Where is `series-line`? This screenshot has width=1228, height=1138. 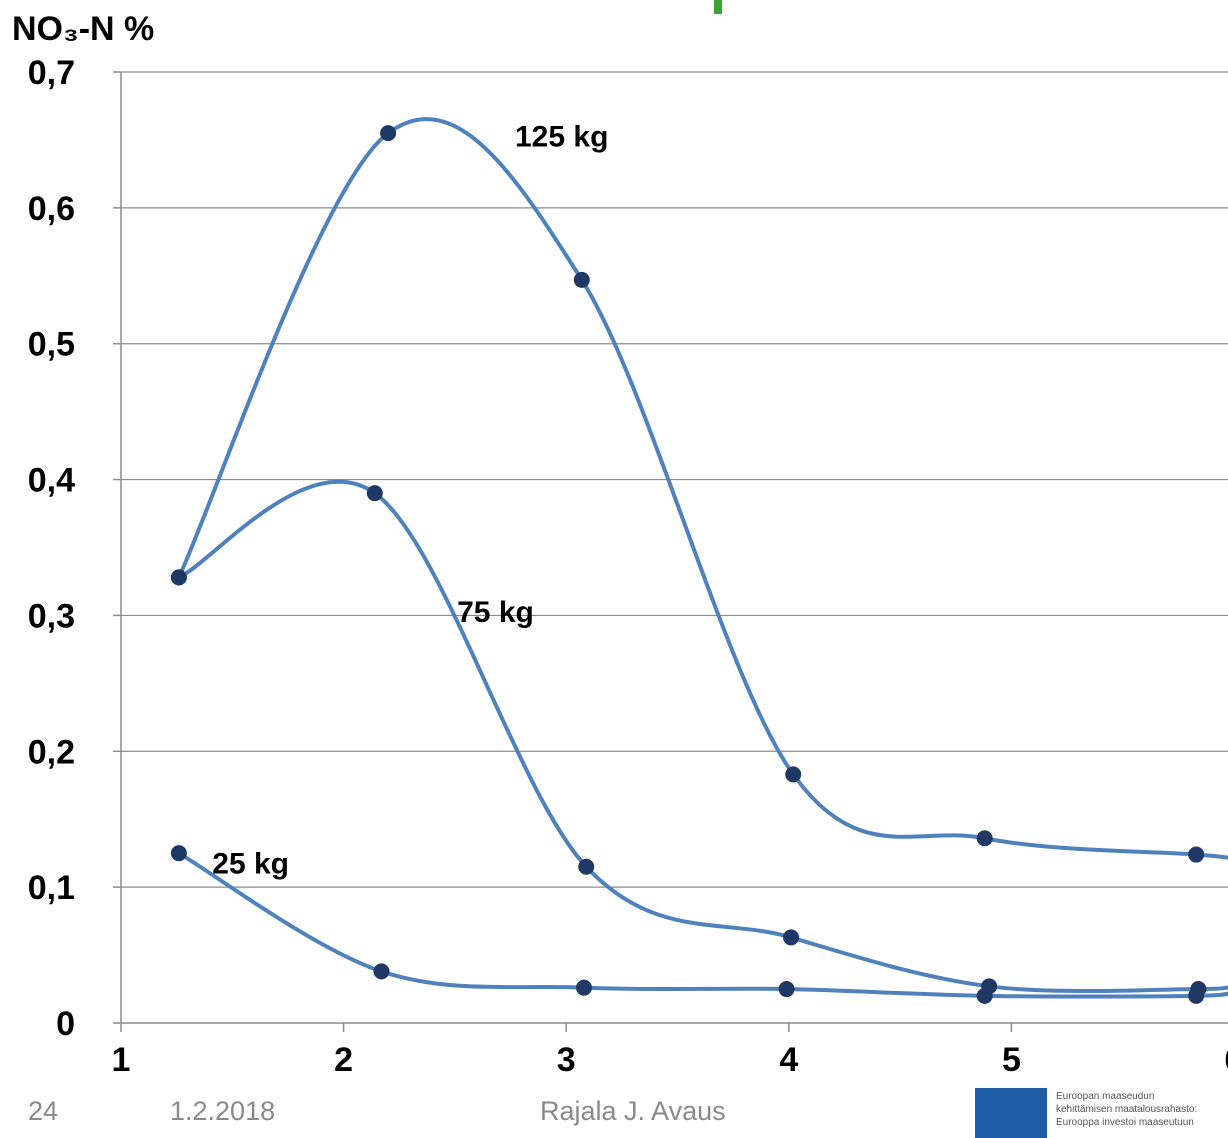 series-line is located at coordinates (702, 925).